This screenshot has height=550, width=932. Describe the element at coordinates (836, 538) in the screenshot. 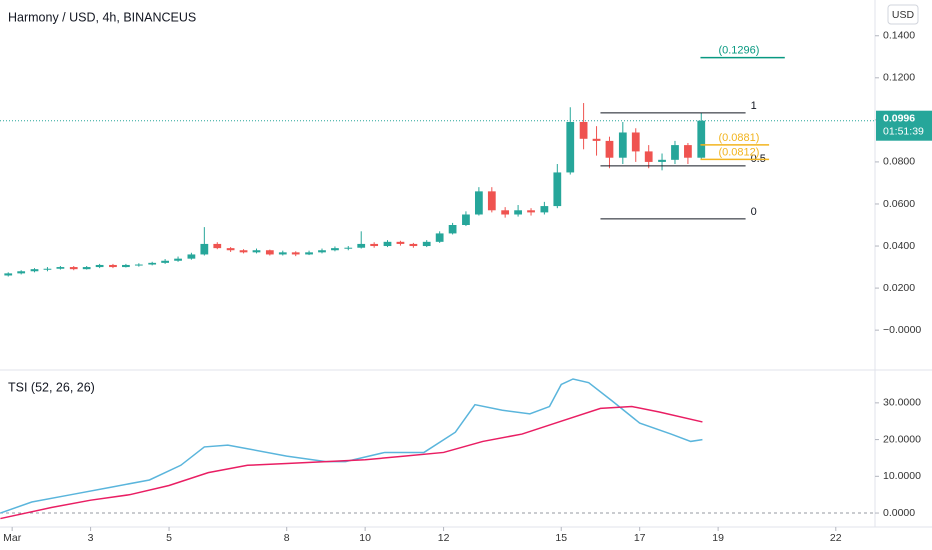

I see `x-tick-label: 22` at that location.